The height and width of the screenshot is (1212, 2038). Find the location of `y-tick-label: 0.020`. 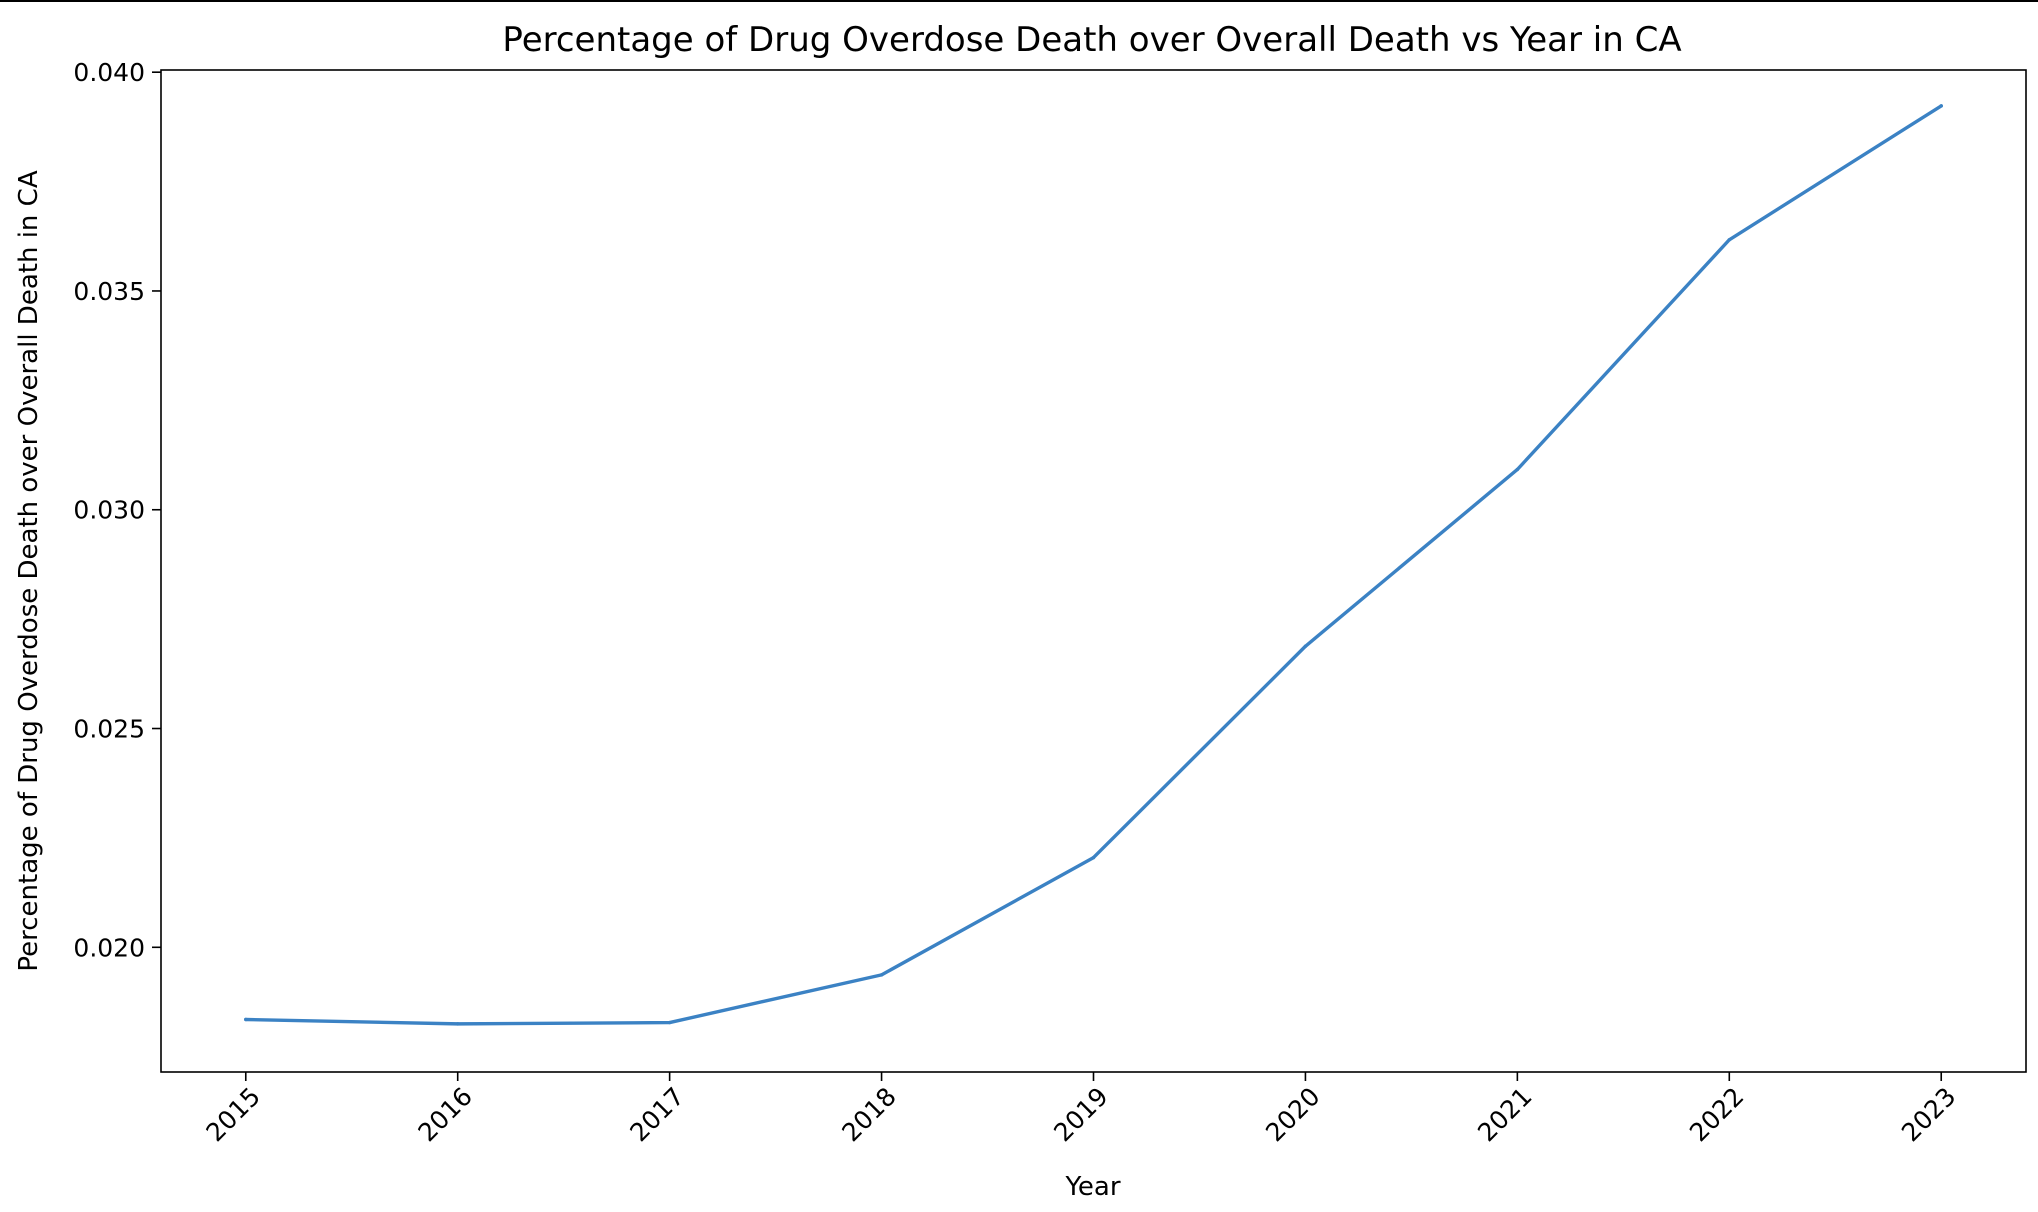

y-tick-label: 0.020 is located at coordinates (109, 947).